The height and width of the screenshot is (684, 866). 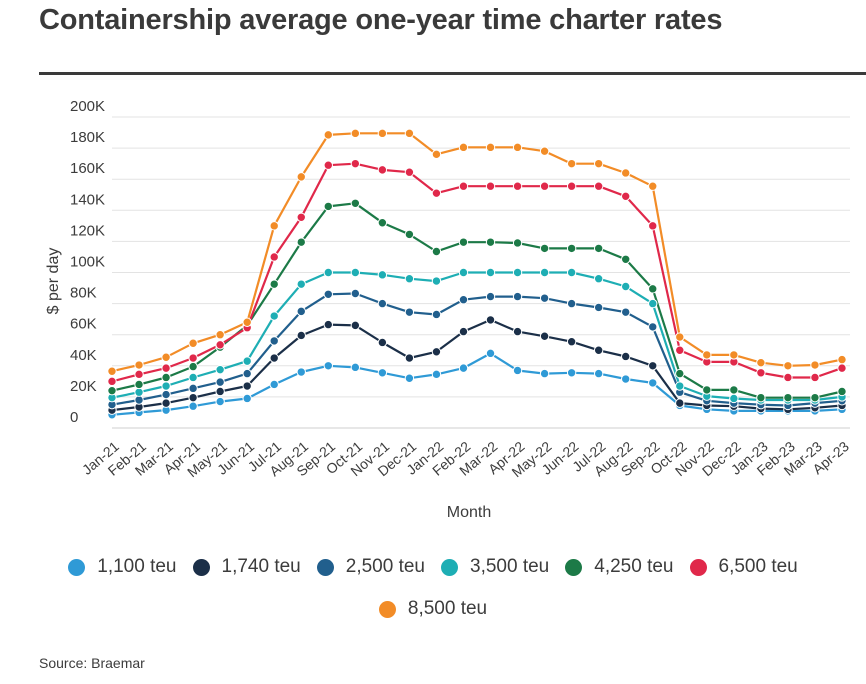 I want to click on legend-item: 2,500 teu, so click(x=370, y=567).